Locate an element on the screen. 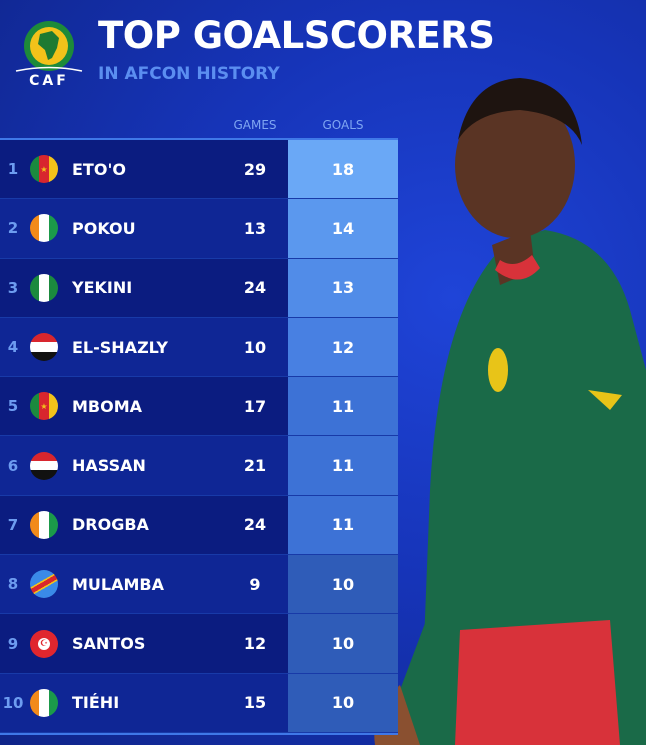 The width and height of the screenshot is (646, 745). rank: 1 is located at coordinates (13, 169).